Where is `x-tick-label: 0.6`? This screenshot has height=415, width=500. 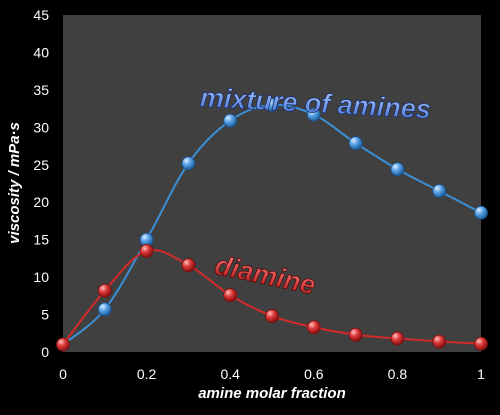
x-tick-label: 0.6 is located at coordinates (314, 374).